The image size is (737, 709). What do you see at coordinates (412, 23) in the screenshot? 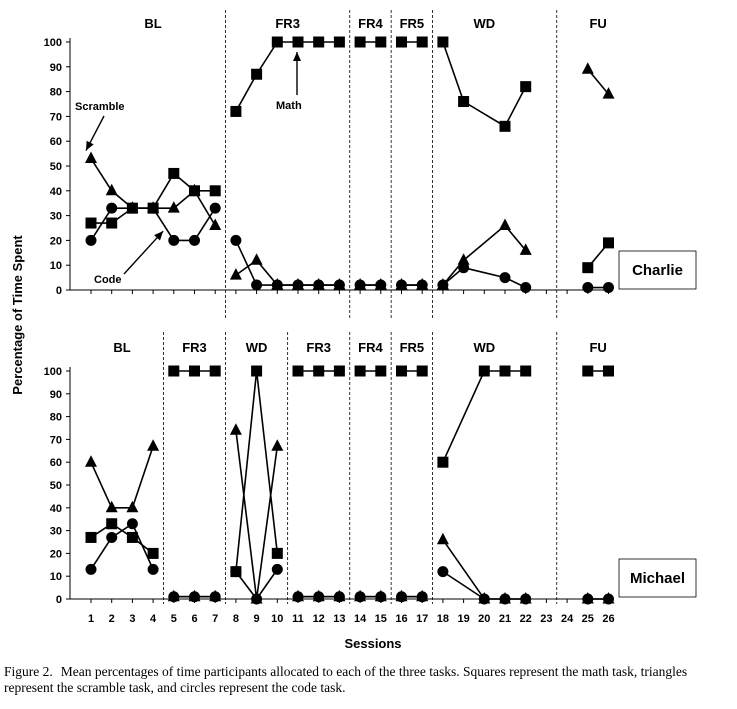
I see `phase-label-charlie-3: FR5` at bounding box center [412, 23].